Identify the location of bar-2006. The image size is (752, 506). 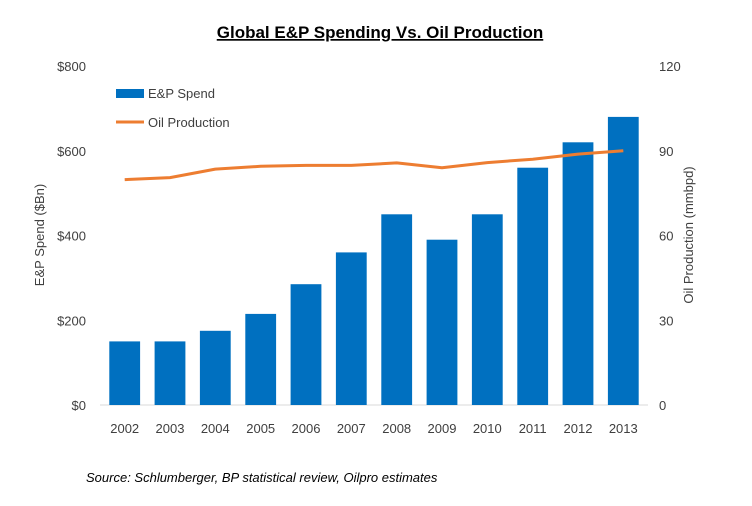
(306, 344).